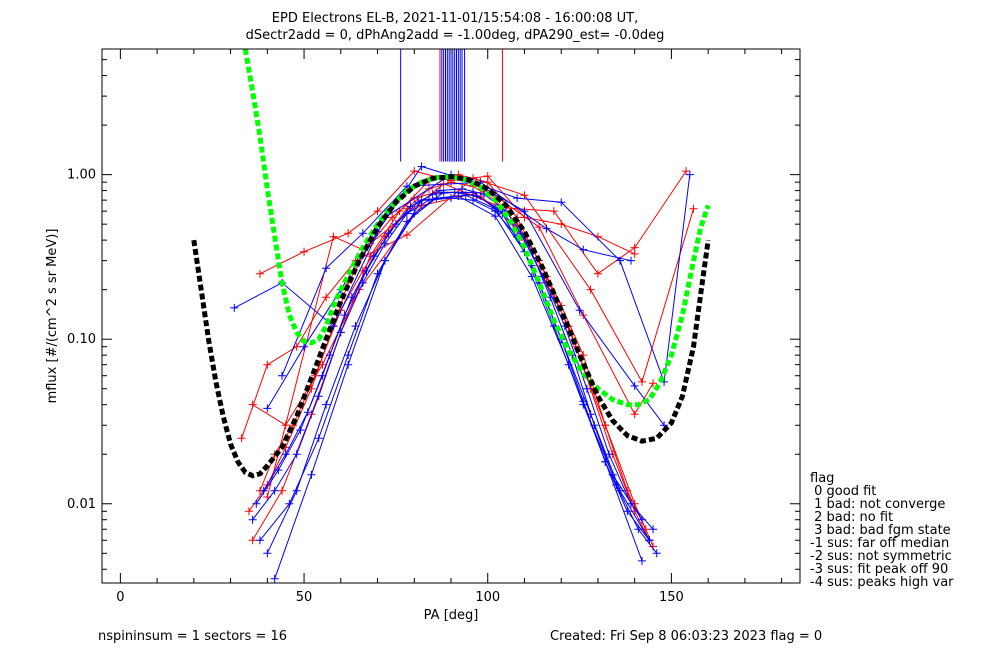 Image resolution: width=1000 pixels, height=650 pixels. Describe the element at coordinates (81, 504) in the screenshot. I see `y-tick-label-0: 0.01` at that location.